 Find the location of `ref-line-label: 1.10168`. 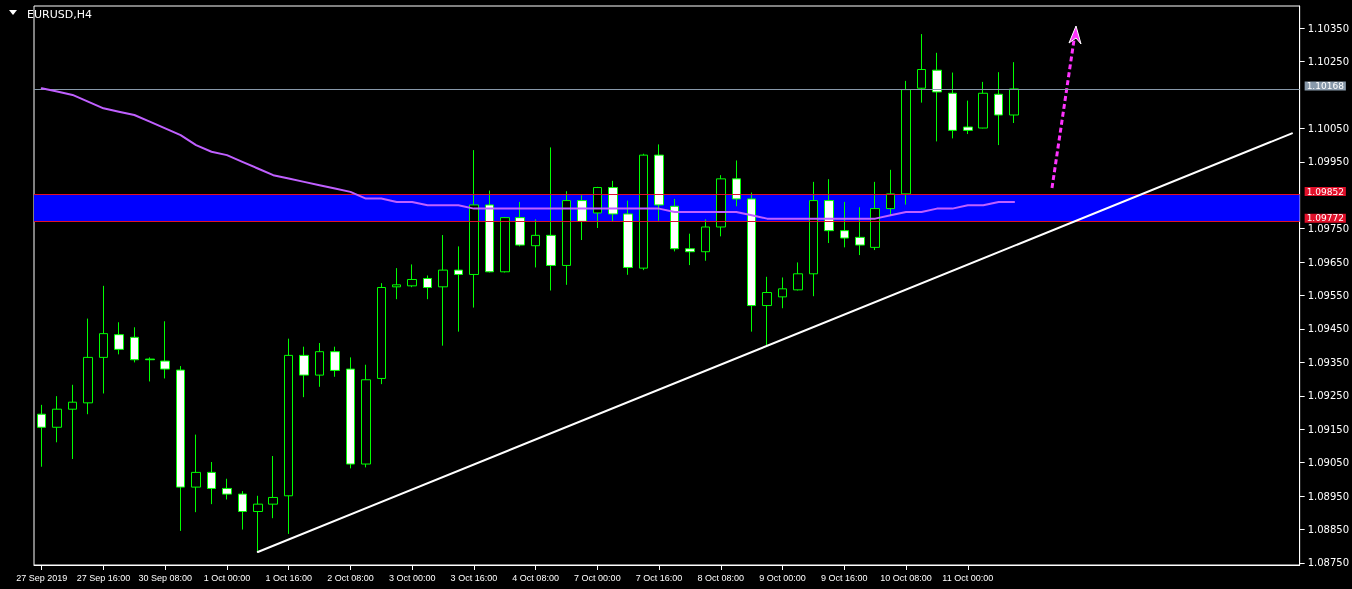

ref-line-label: 1.10168 is located at coordinates (1325, 85).